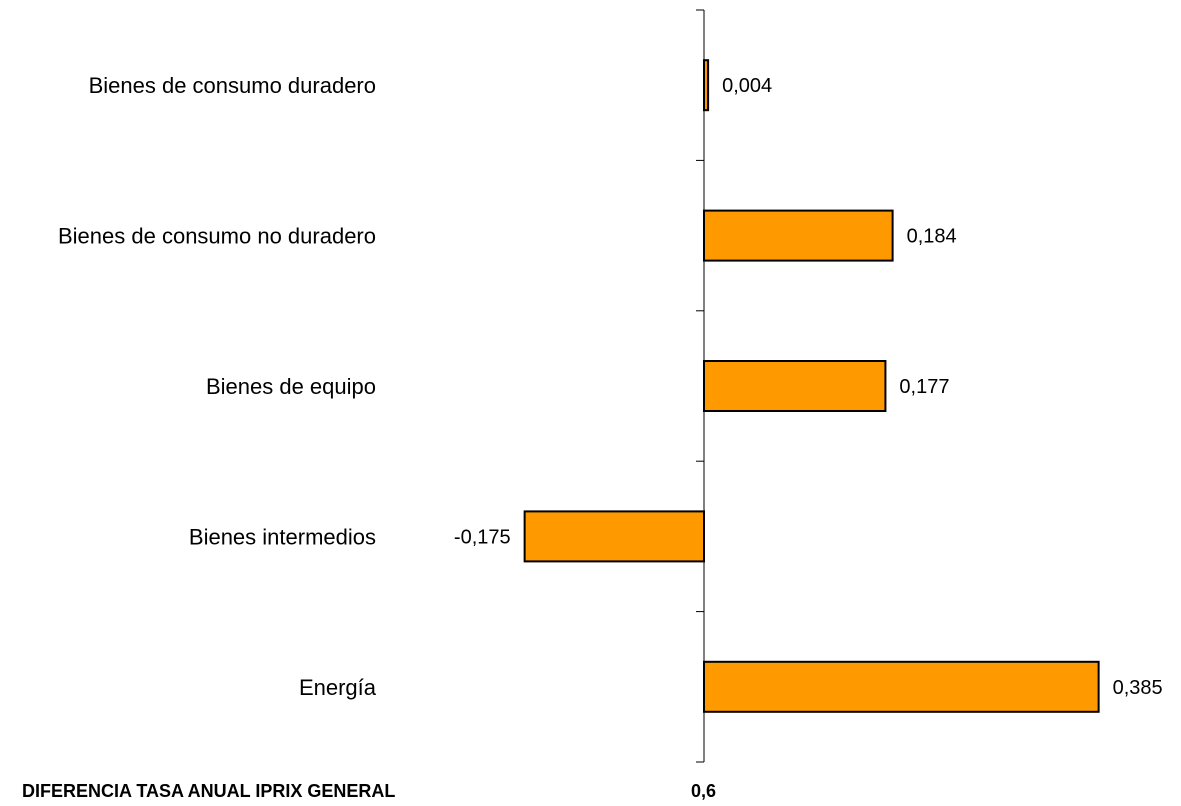 The image size is (1181, 806). Describe the element at coordinates (700, 386) in the screenshot. I see `axis-ticks` at that location.